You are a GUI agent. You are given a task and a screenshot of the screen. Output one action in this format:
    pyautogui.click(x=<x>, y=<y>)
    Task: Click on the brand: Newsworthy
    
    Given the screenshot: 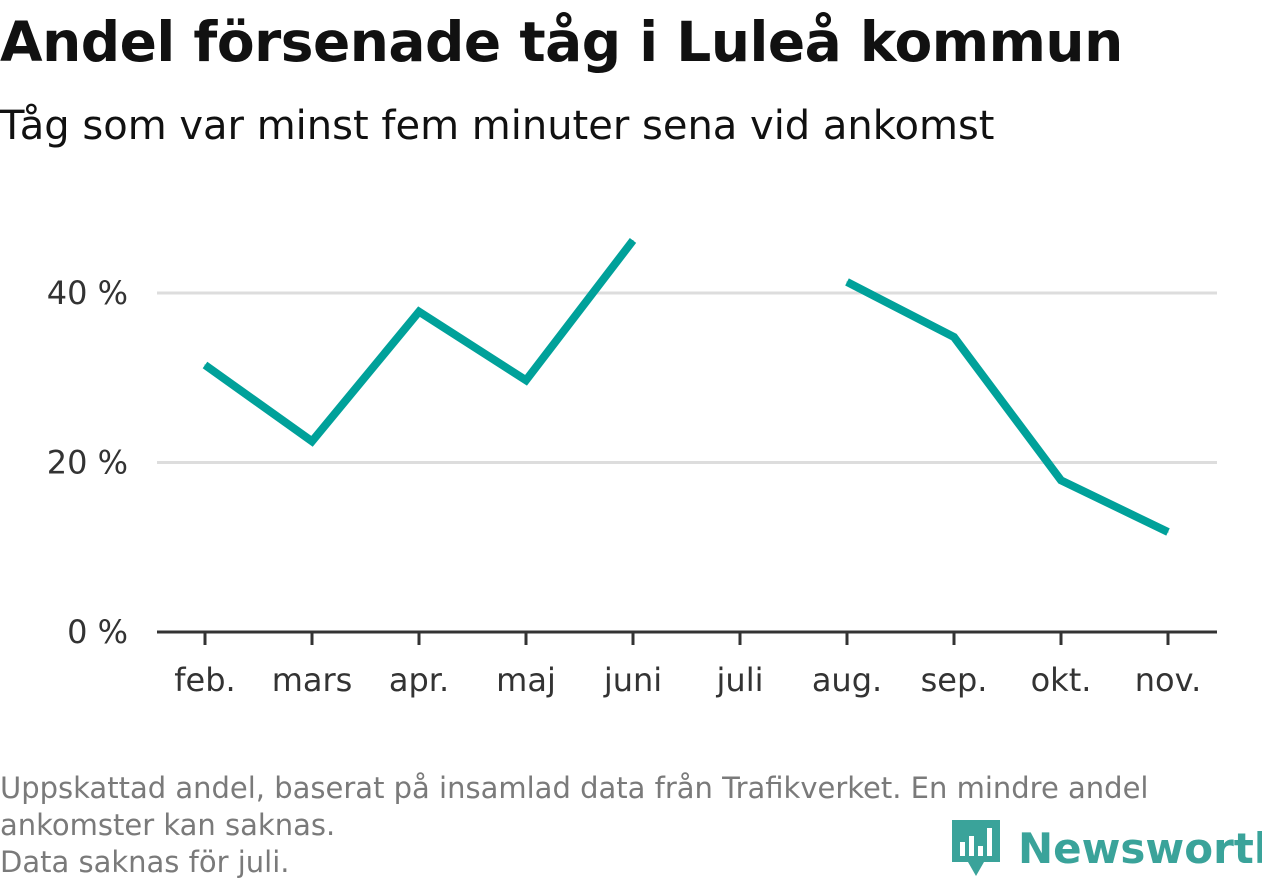 What is the action you would take?
    pyautogui.click(x=1106, y=848)
    